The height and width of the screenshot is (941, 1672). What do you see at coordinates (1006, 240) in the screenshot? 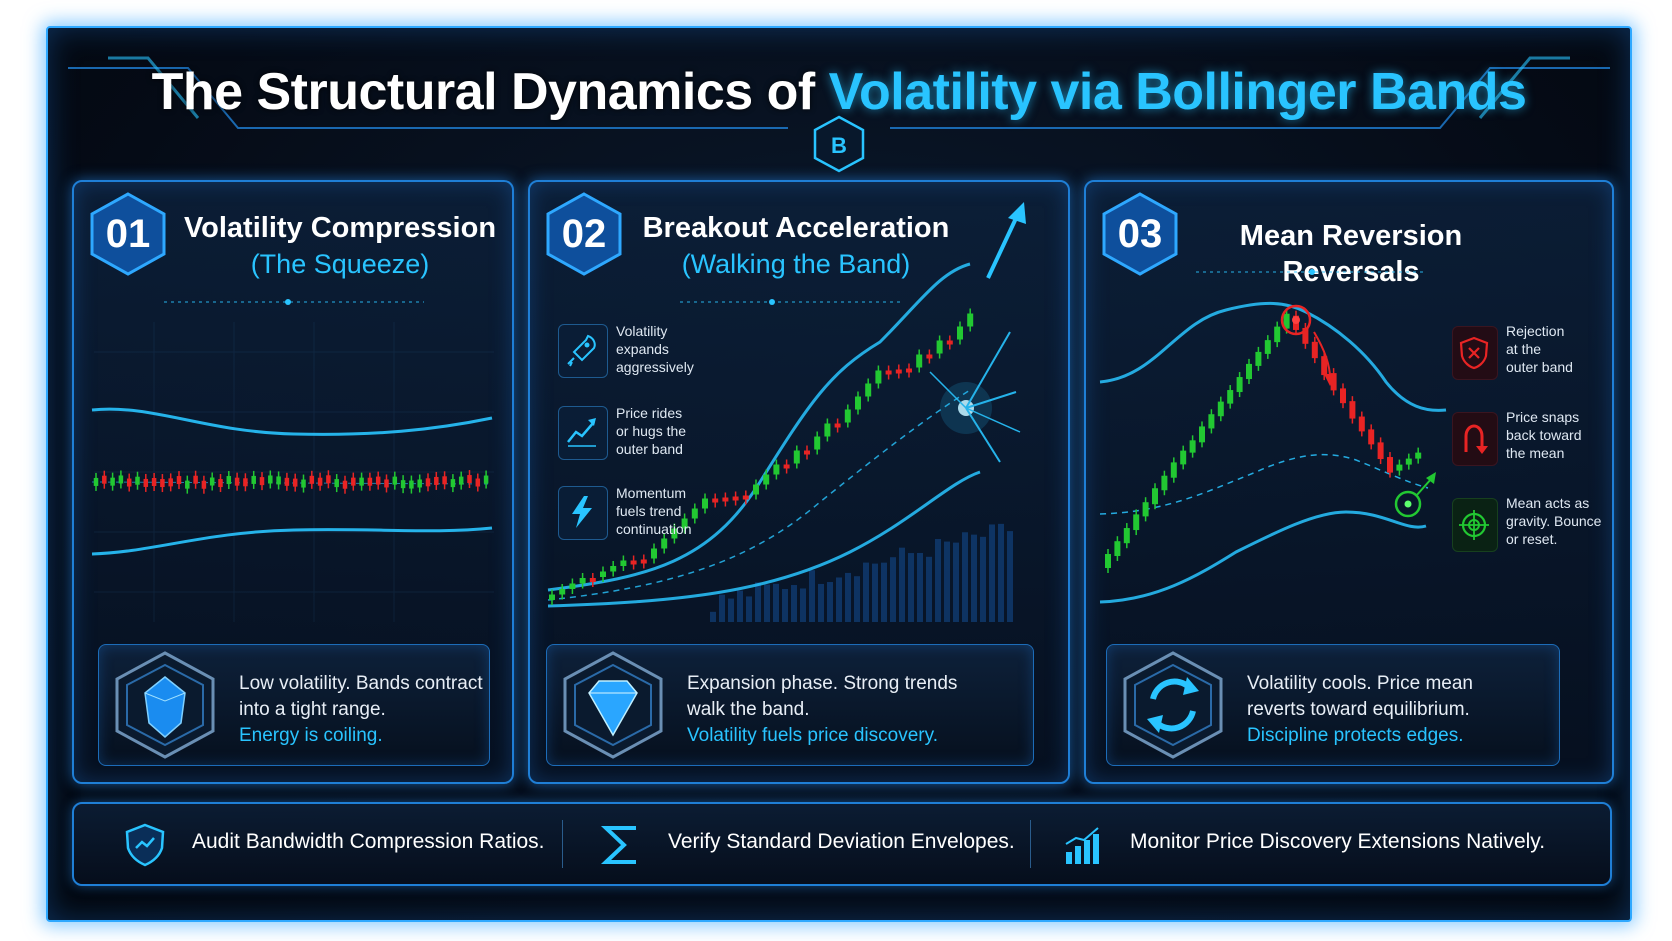
I see `breakout-arrow-icon` at bounding box center [1006, 240].